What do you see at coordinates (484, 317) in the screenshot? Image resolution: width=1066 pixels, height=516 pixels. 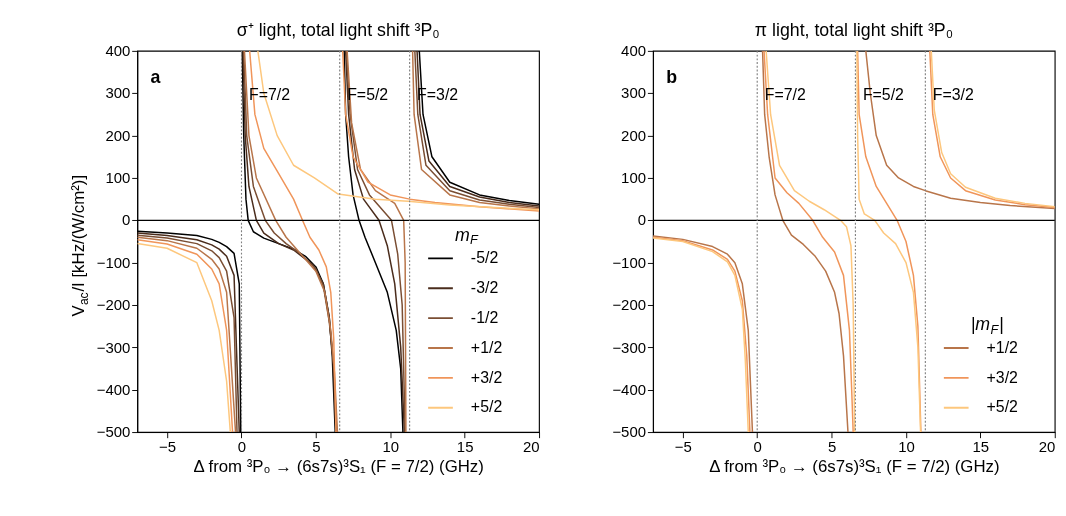 I see `legend-label: -1/2` at bounding box center [484, 317].